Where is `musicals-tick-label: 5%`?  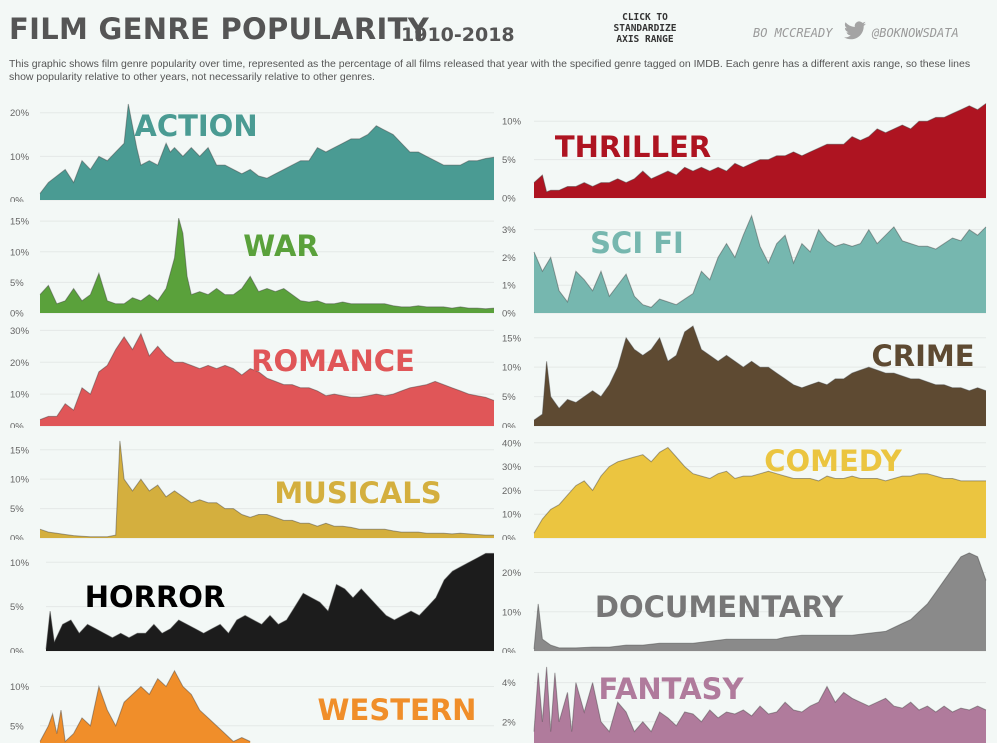 musicals-tick-label: 5% is located at coordinates (17, 509).